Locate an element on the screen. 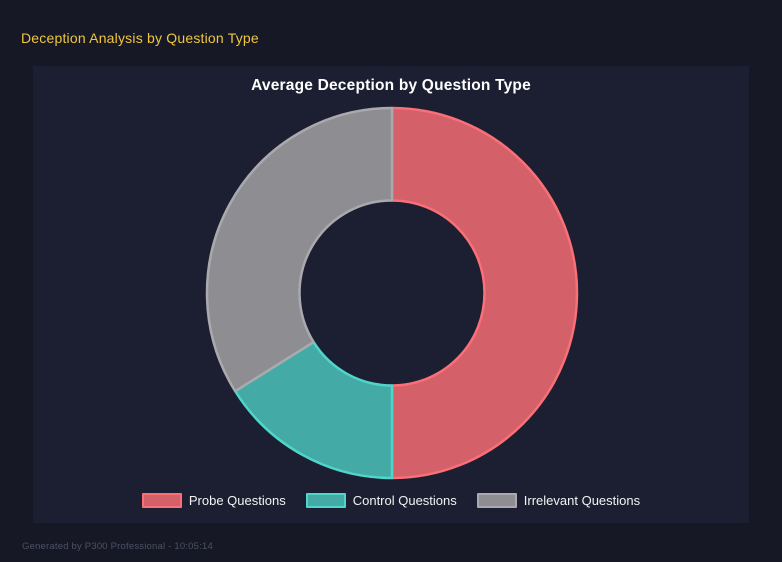 Image resolution: width=782 pixels, height=562 pixels. chart-title: Average Deception by Question Type is located at coordinates (391, 85).